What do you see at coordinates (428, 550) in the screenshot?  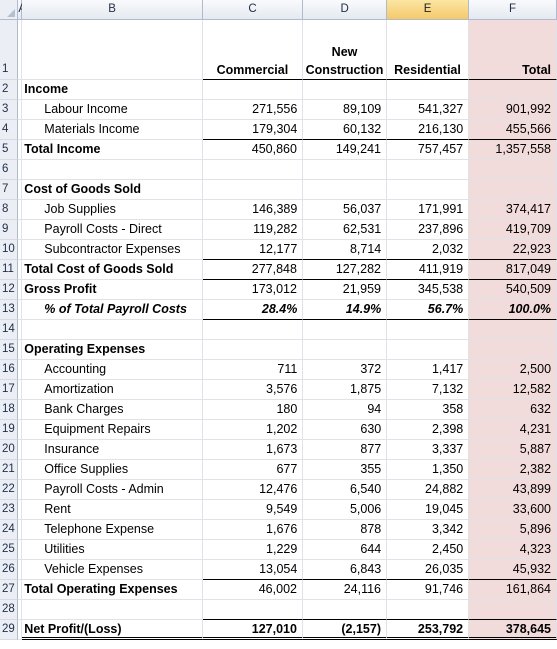 I see `cell-residential: 2,450` at bounding box center [428, 550].